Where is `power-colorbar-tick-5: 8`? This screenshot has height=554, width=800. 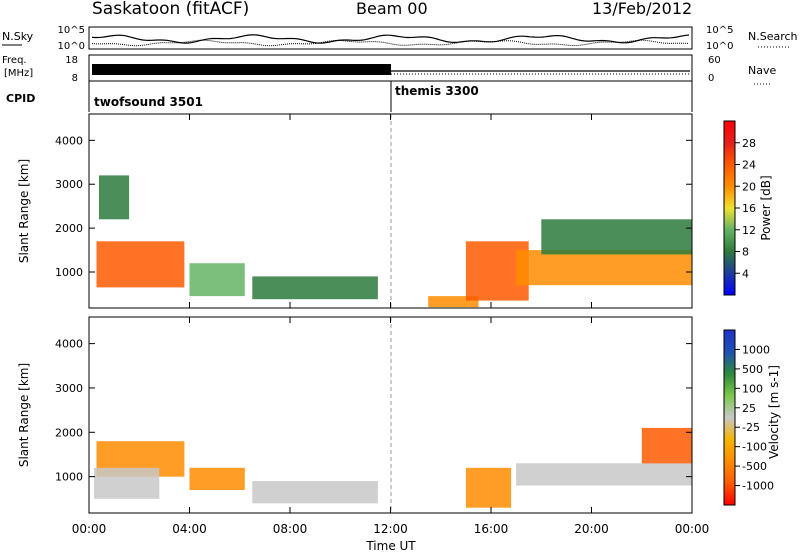
power-colorbar-tick-5: 8 is located at coordinates (745, 252).